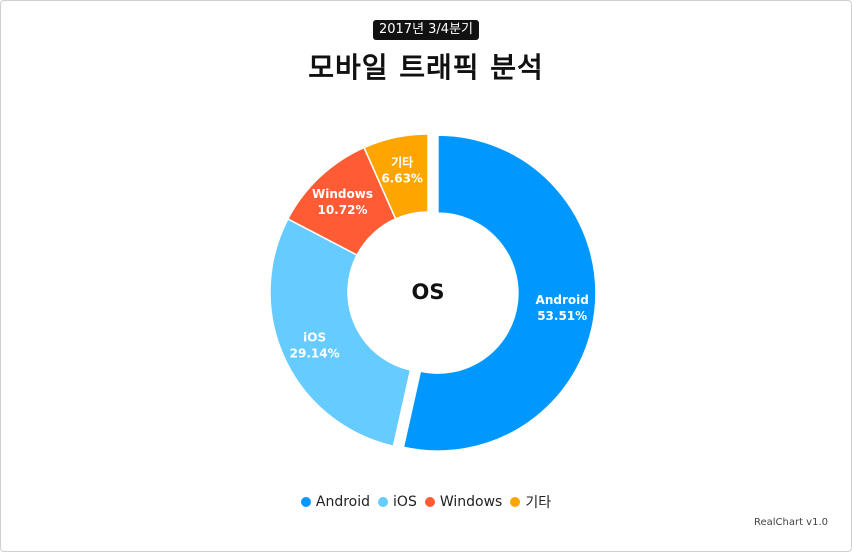 This screenshot has height=552, width=852. I want to click on legend-item-ios: iOS, so click(397, 502).